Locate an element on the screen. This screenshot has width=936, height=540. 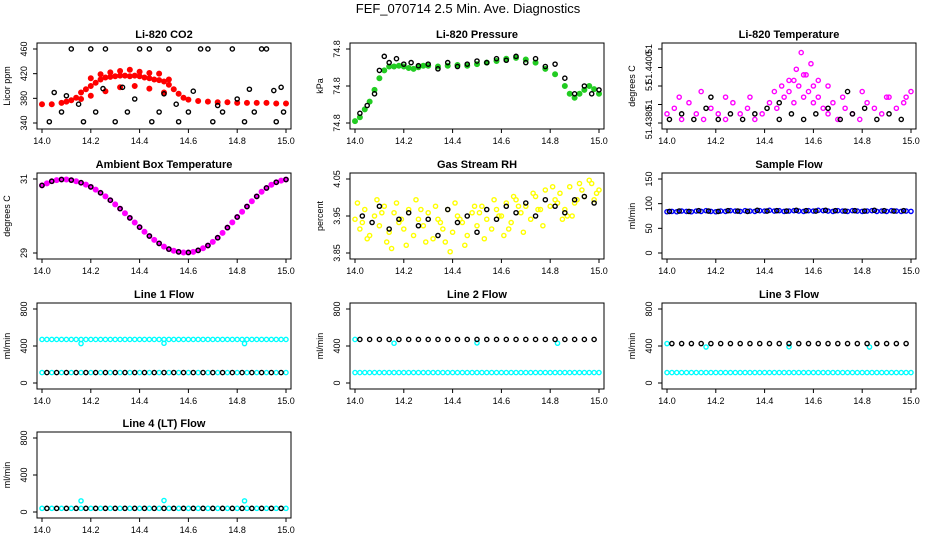
chart-title: Line 3 Flow is located at coordinates (789, 295).